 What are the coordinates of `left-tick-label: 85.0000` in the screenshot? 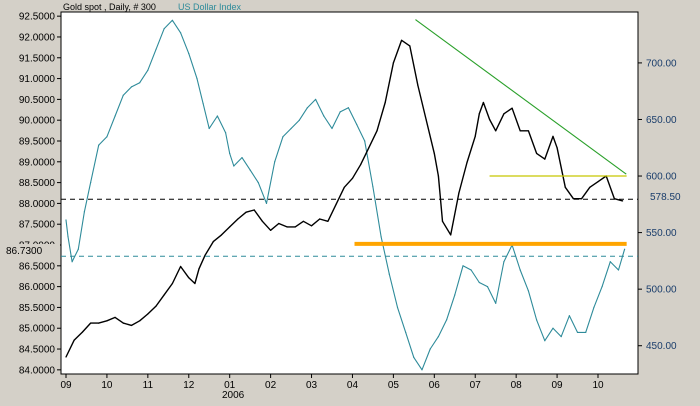 It's located at (37, 329).